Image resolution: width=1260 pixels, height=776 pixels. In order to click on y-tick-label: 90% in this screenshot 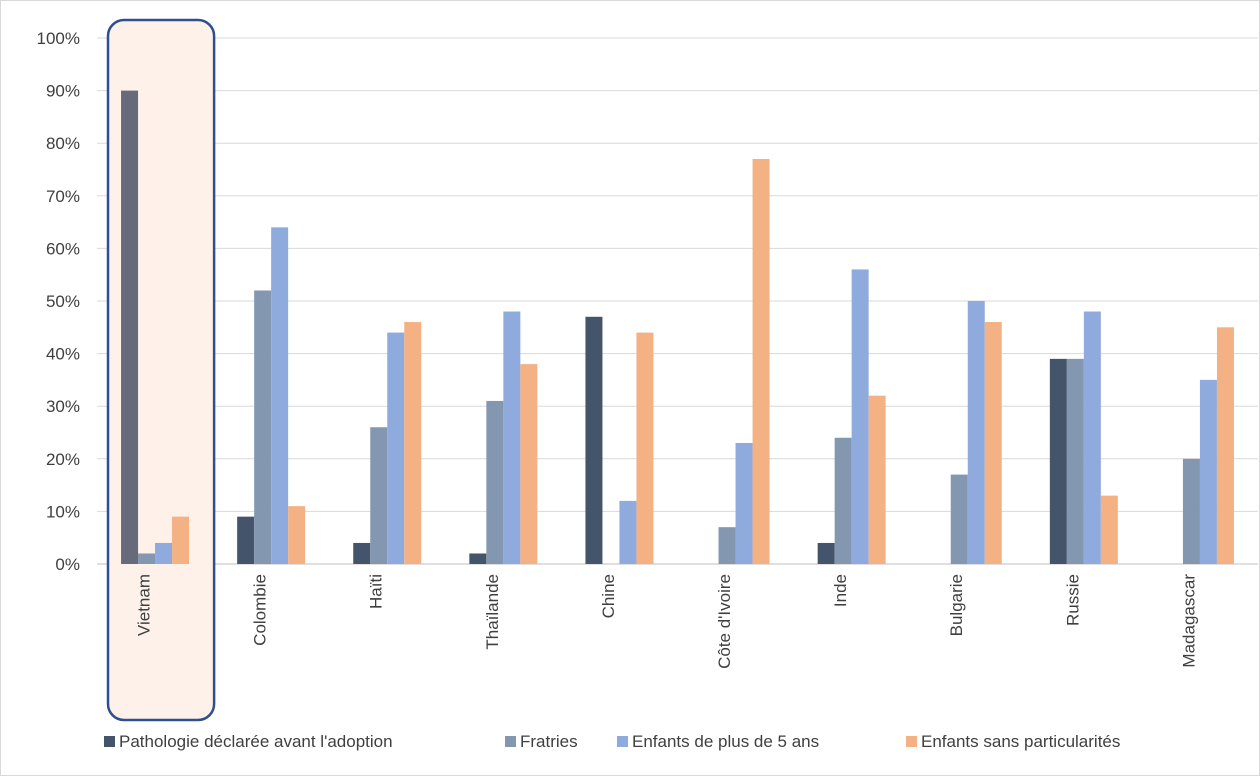, I will do `click(63, 91)`.